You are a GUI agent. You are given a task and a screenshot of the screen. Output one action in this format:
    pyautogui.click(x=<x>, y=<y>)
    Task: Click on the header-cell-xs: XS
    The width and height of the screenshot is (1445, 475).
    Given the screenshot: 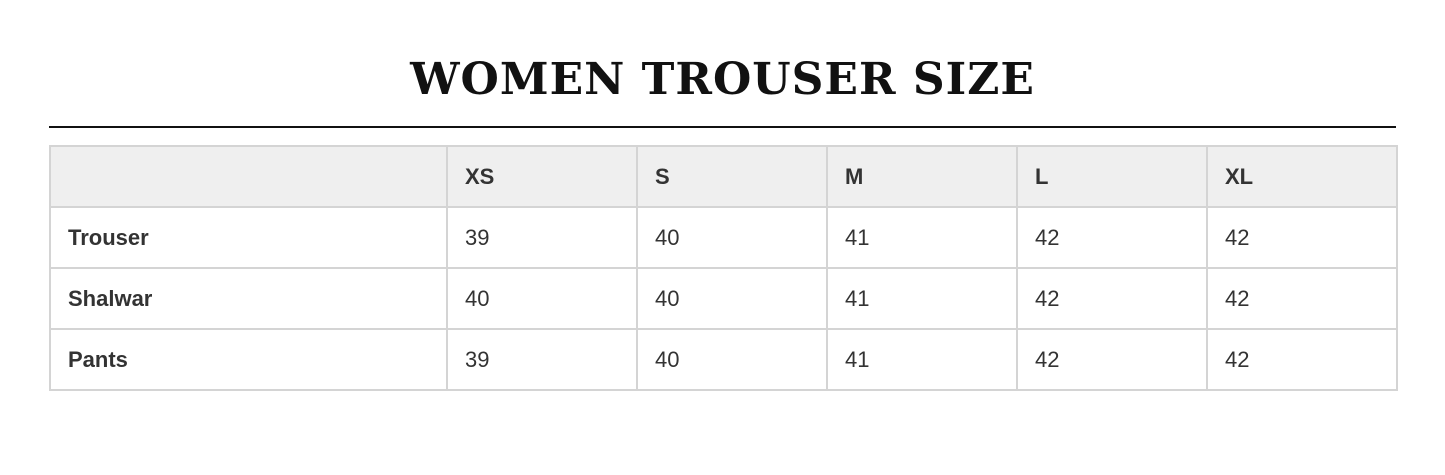 What is the action you would take?
    pyautogui.click(x=542, y=176)
    